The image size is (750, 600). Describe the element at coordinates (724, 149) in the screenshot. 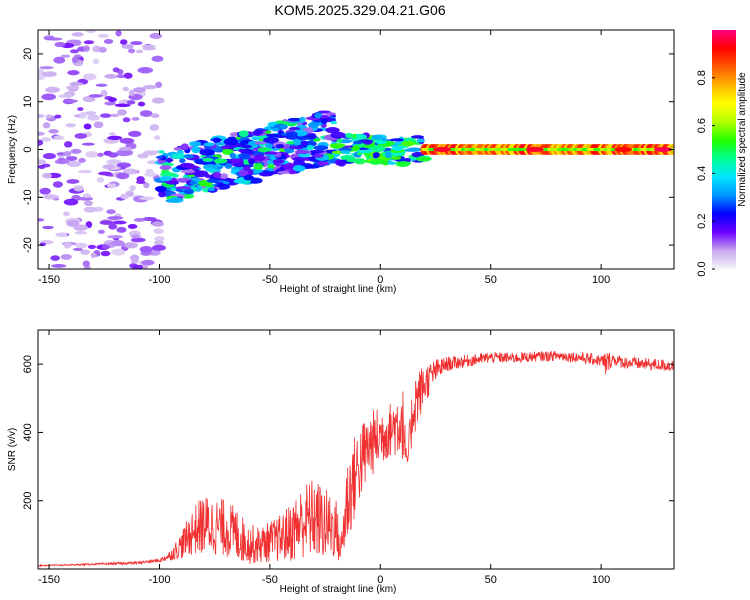

I see `colorbar-gradient` at that location.